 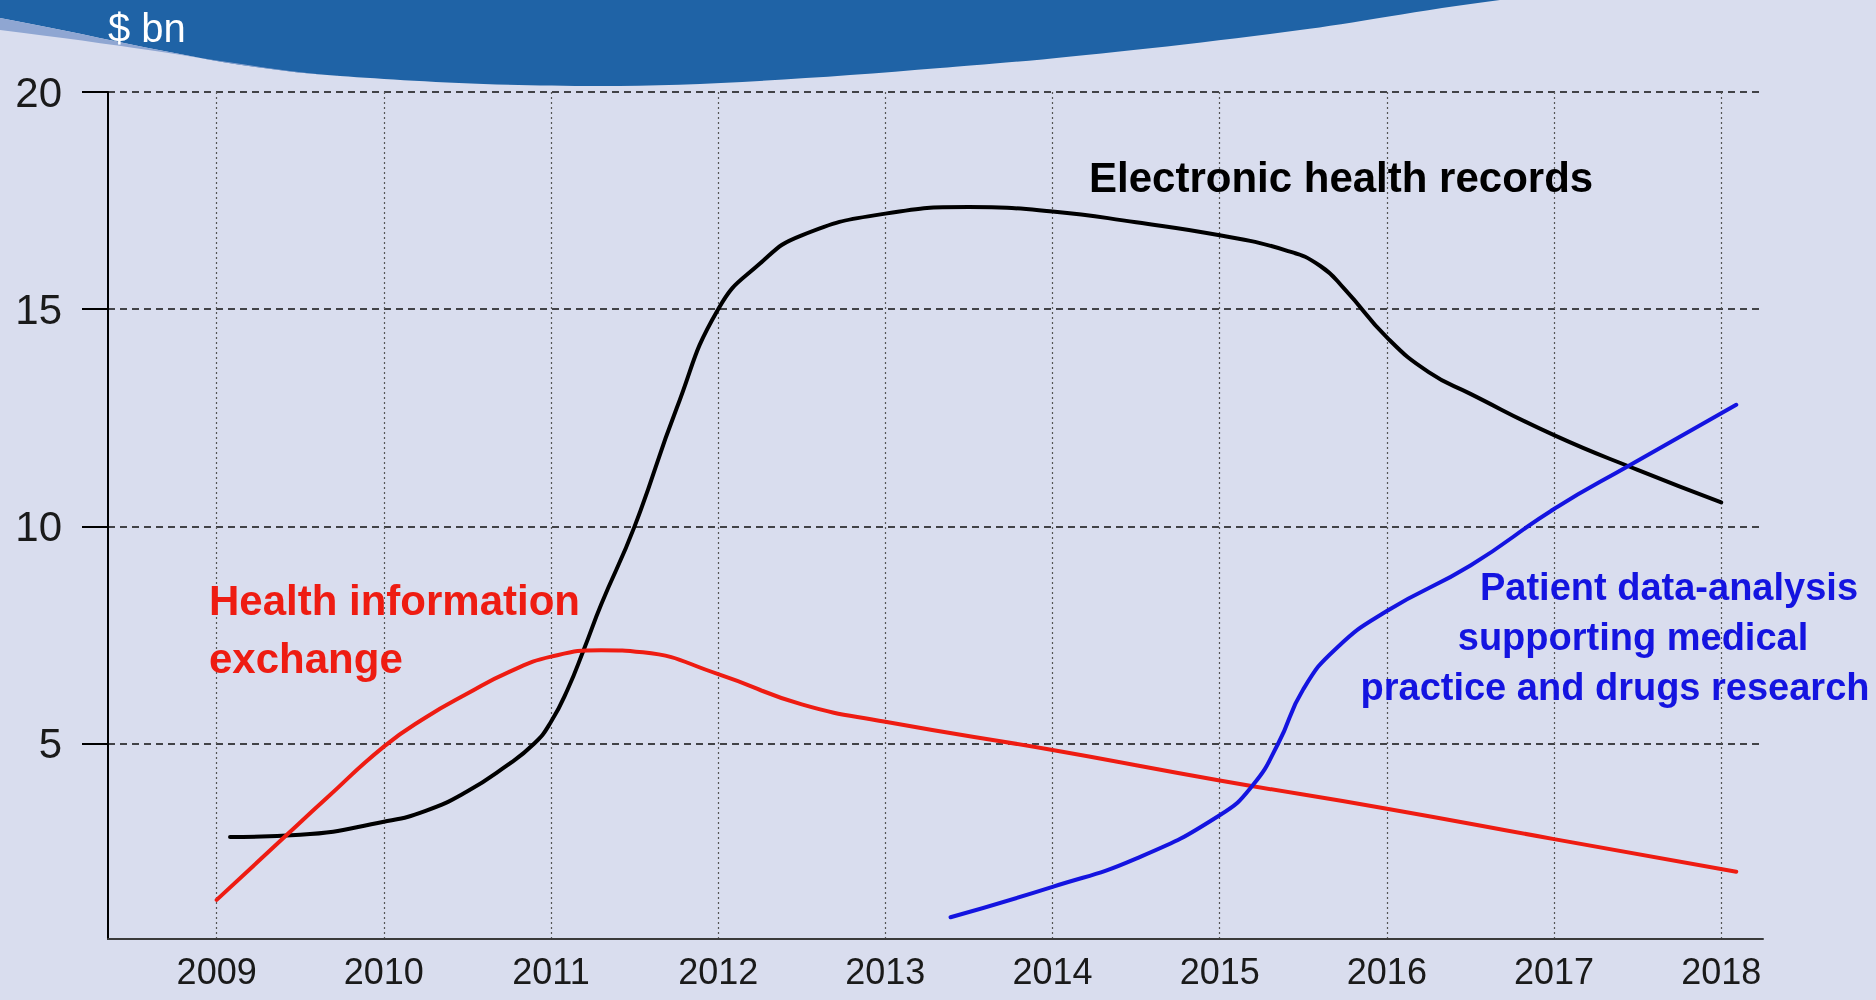 I want to click on y-tick-label: 20, so click(x=38, y=92).